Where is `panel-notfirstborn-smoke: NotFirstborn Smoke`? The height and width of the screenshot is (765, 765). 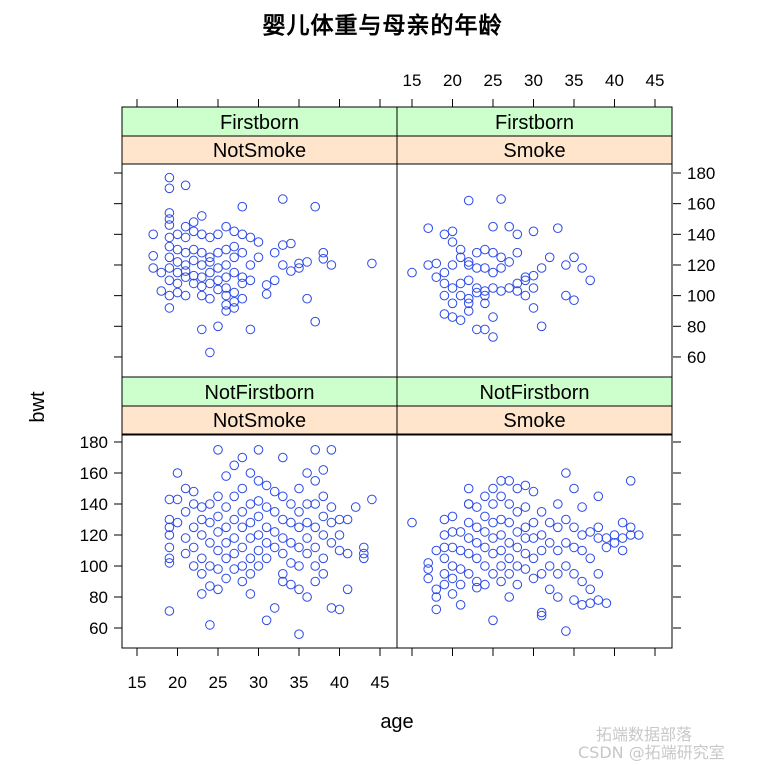
panel-notfirstborn-smoke: NotFirstborn Smoke is located at coordinates (534, 512).